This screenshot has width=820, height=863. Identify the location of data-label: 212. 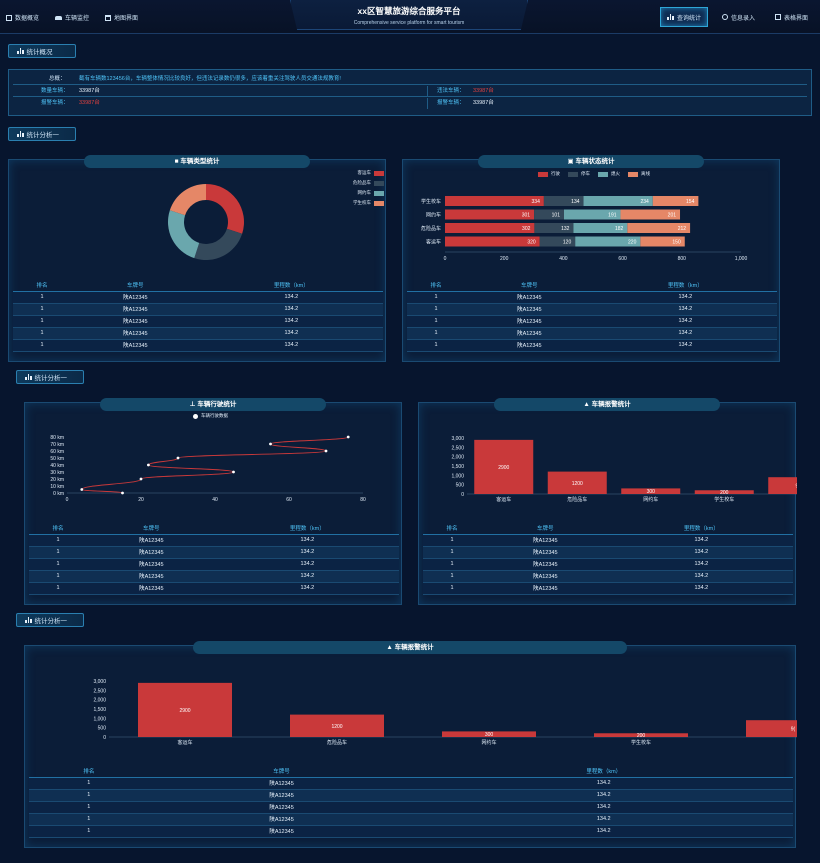
(682, 229).